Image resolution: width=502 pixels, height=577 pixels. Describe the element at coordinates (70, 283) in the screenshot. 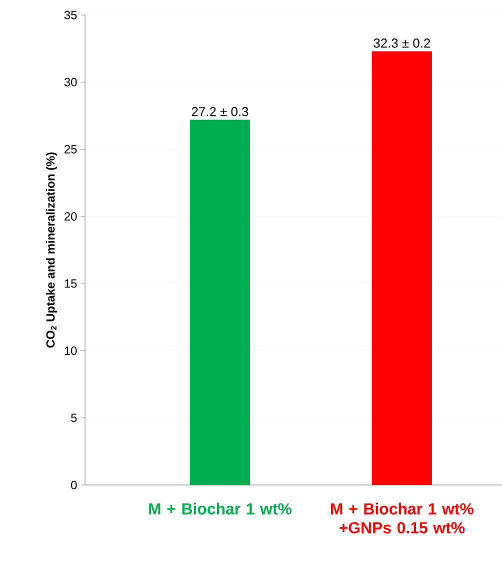

I see `y-tick-label: 15` at that location.